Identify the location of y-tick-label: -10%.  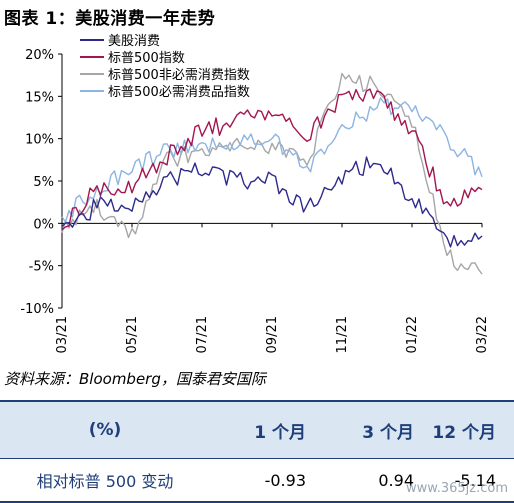
(37, 309).